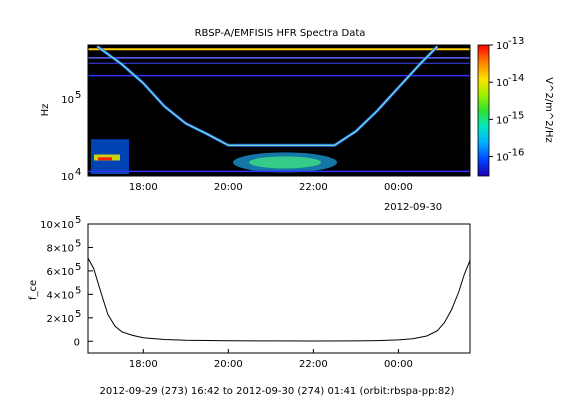 The width and height of the screenshot is (569, 410). Describe the element at coordinates (483, 110) in the screenshot. I see `colorbar-gradient` at that location.